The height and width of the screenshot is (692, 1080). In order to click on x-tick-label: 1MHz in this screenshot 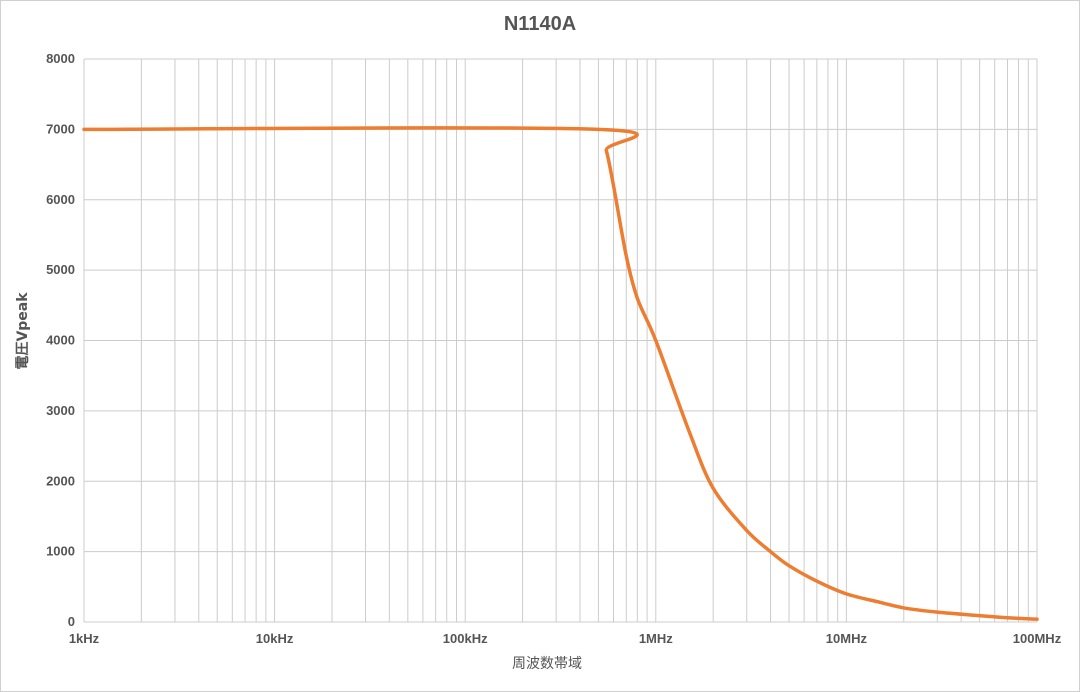, I will do `click(656, 638)`.